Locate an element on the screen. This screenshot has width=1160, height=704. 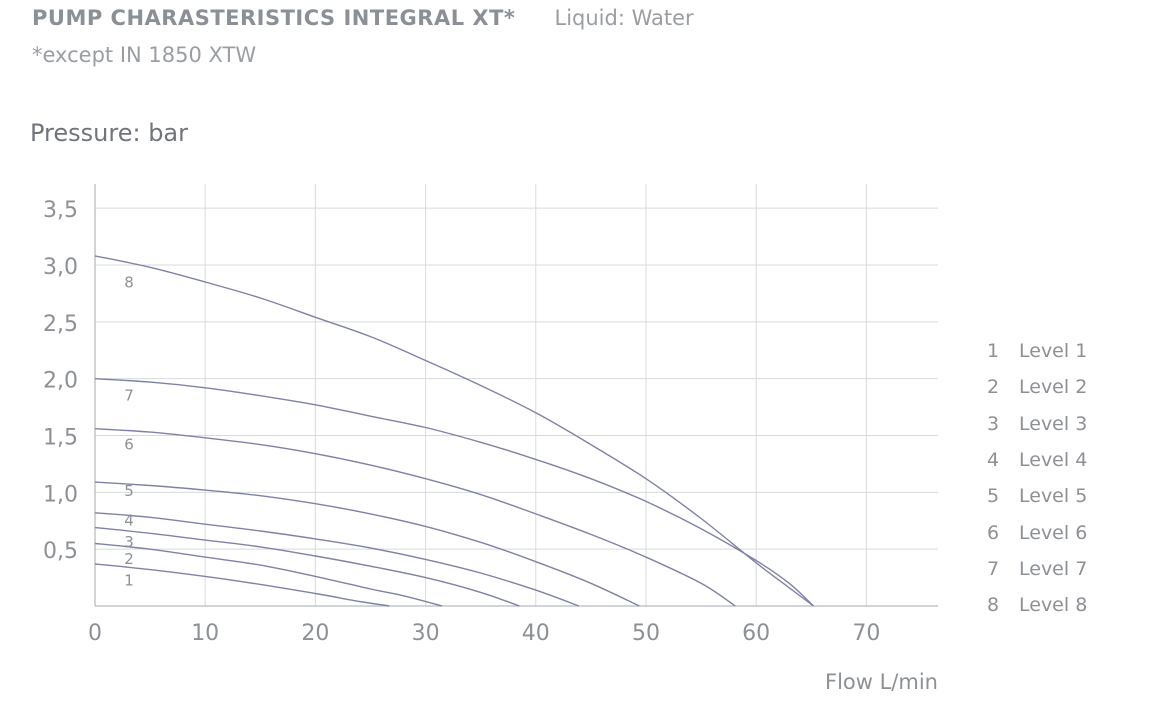
x-tick-label: 10 is located at coordinates (205, 633).